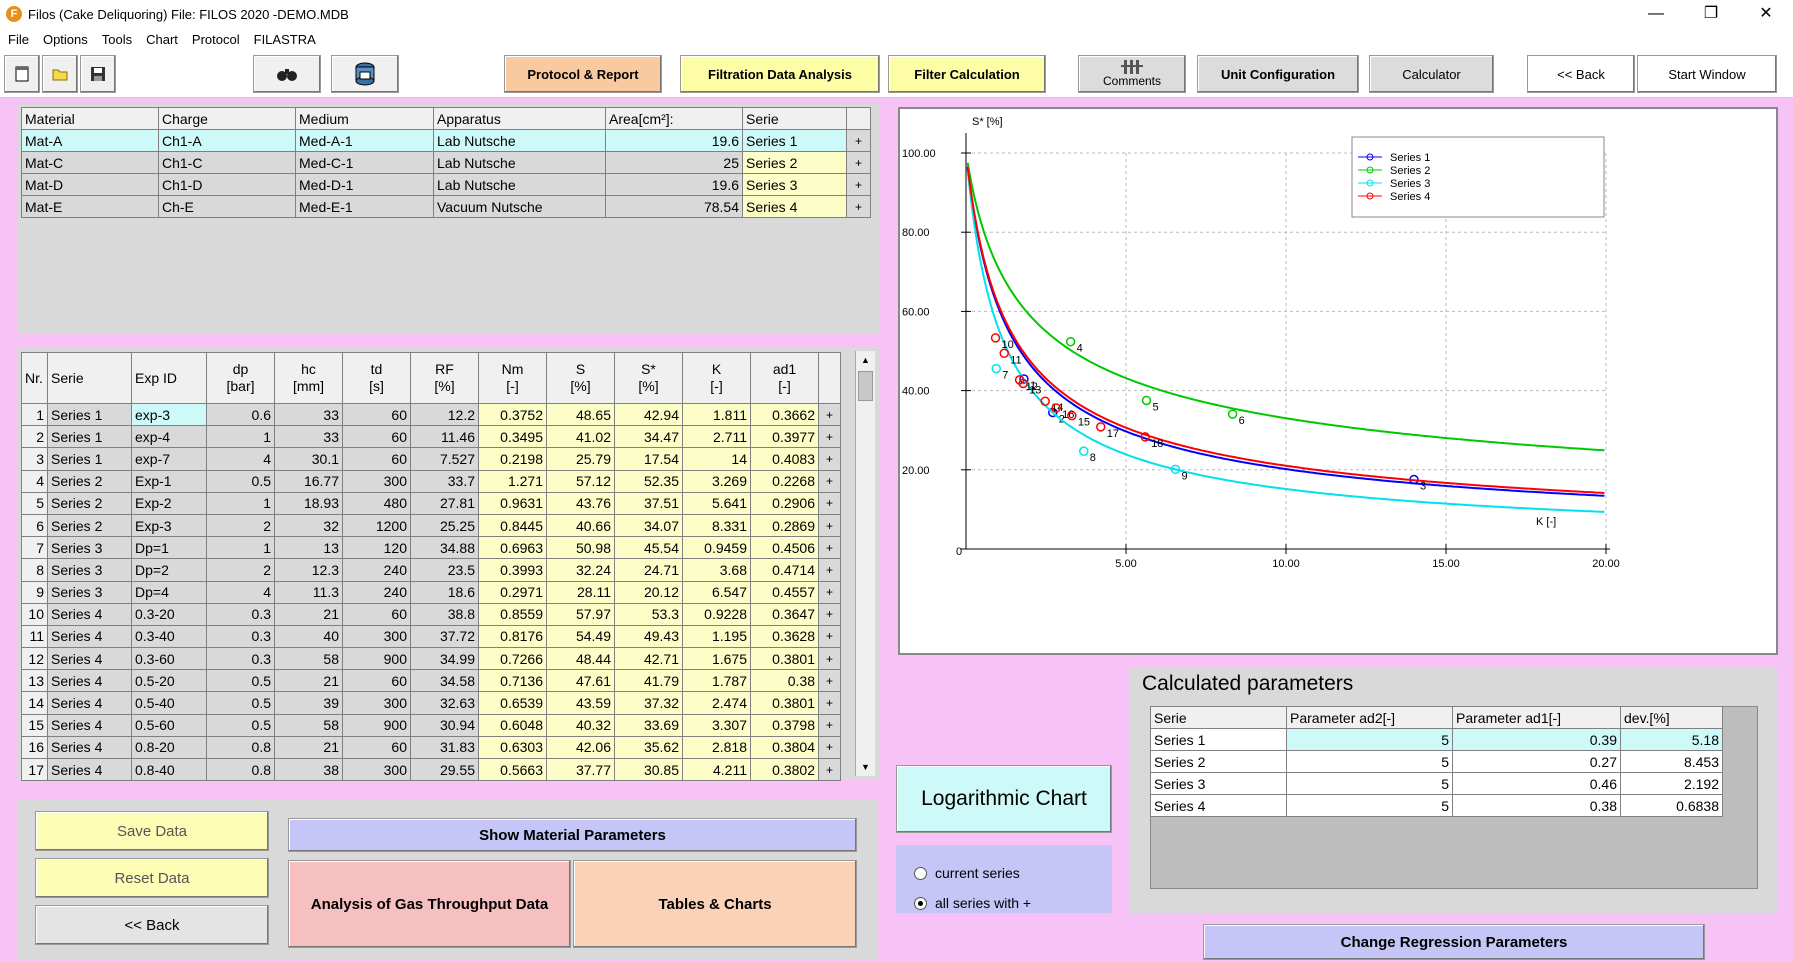 This screenshot has width=1793, height=962. Describe the element at coordinates (512, 459) in the screenshot. I see `table-cell: 0.2198` at that location.